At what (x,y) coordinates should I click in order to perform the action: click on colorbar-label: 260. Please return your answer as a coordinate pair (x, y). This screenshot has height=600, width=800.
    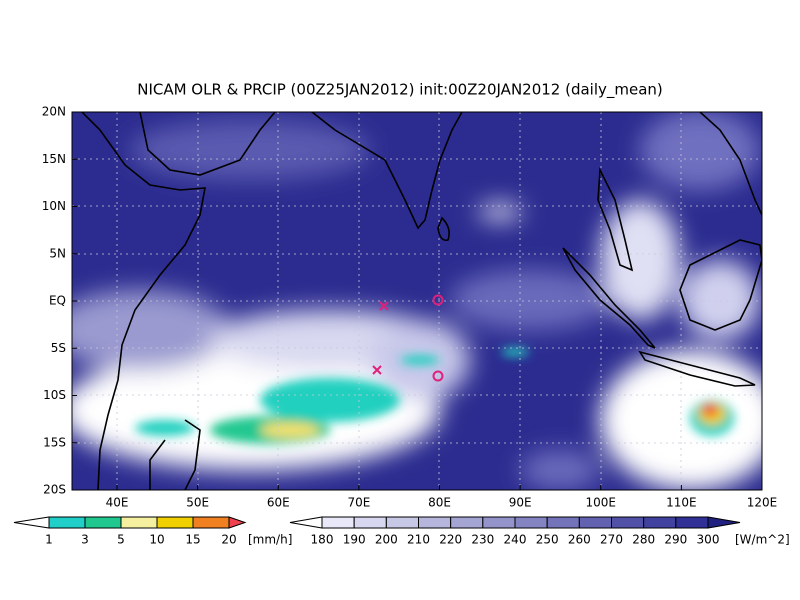
    Looking at the image, I should click on (579, 540).